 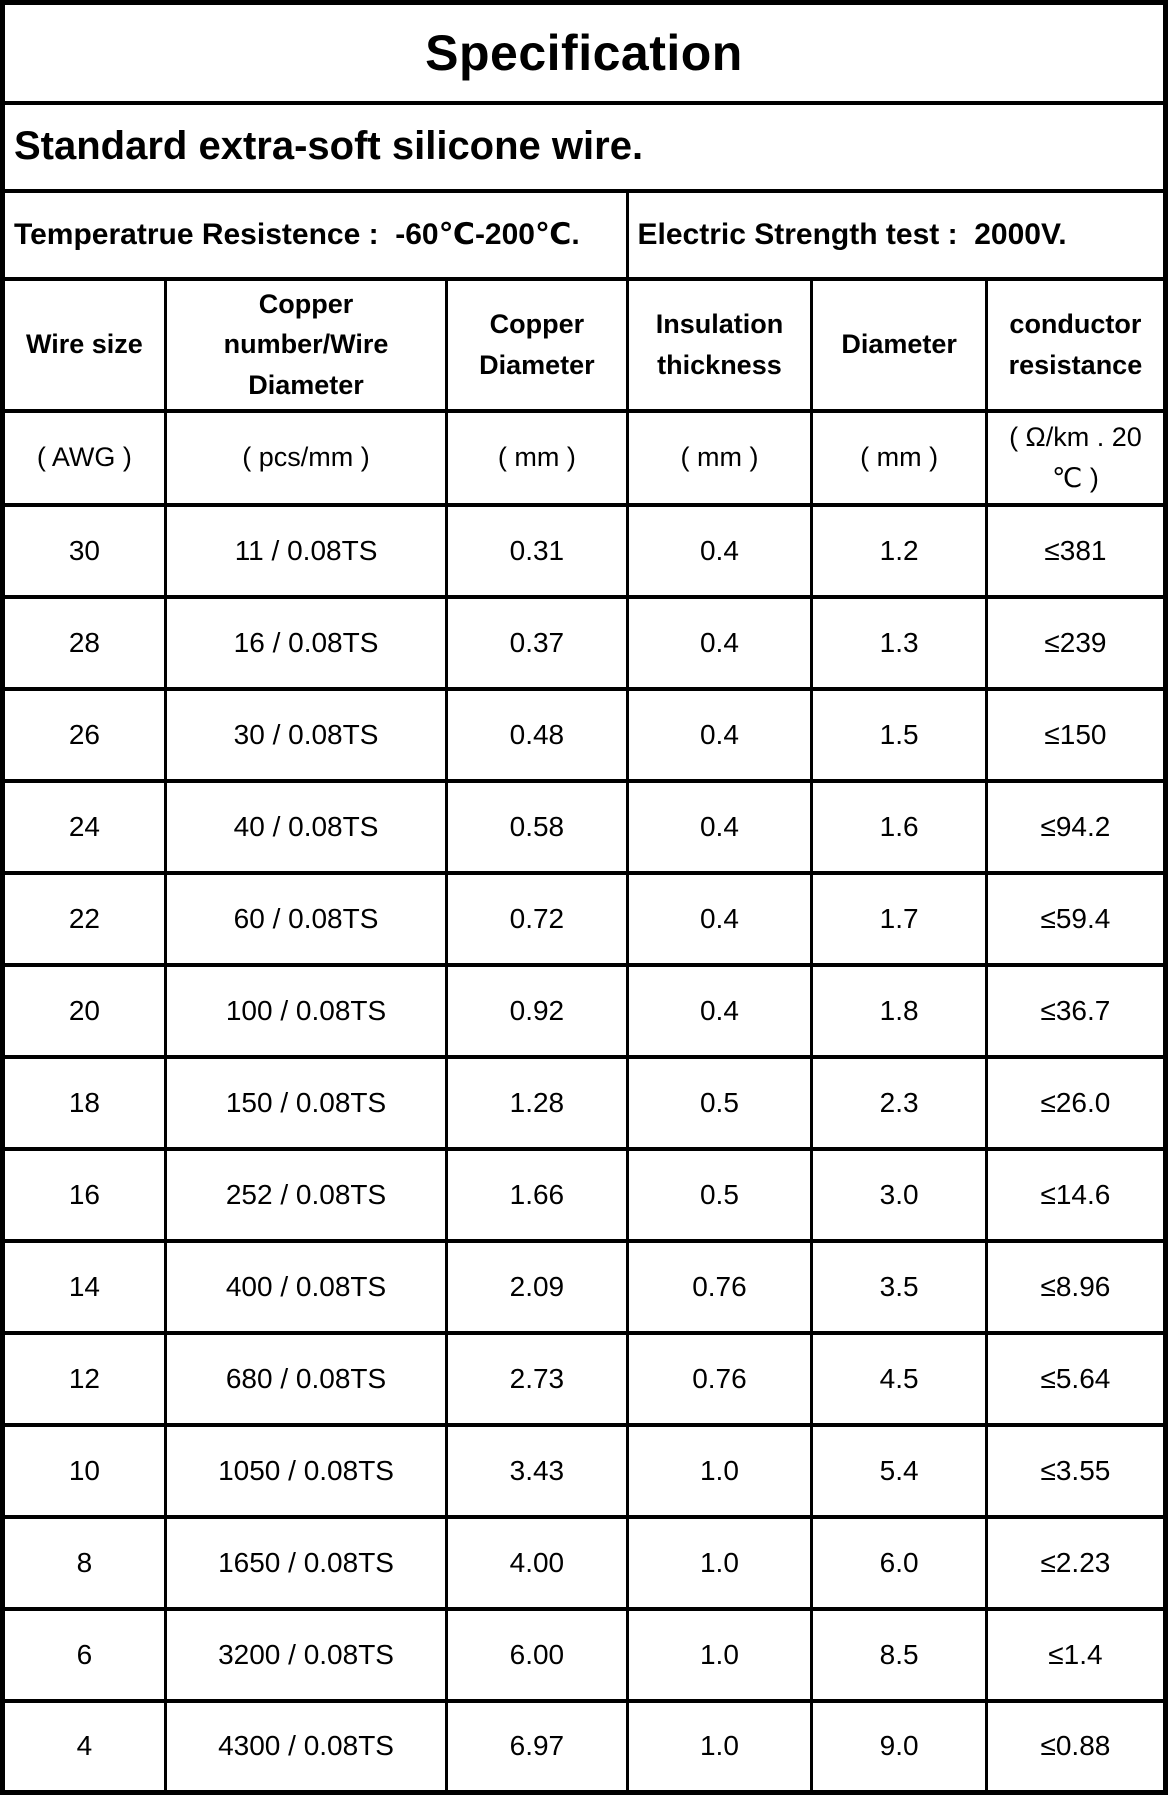 I want to click on cell-wire-size: 4, so click(x=84, y=1746).